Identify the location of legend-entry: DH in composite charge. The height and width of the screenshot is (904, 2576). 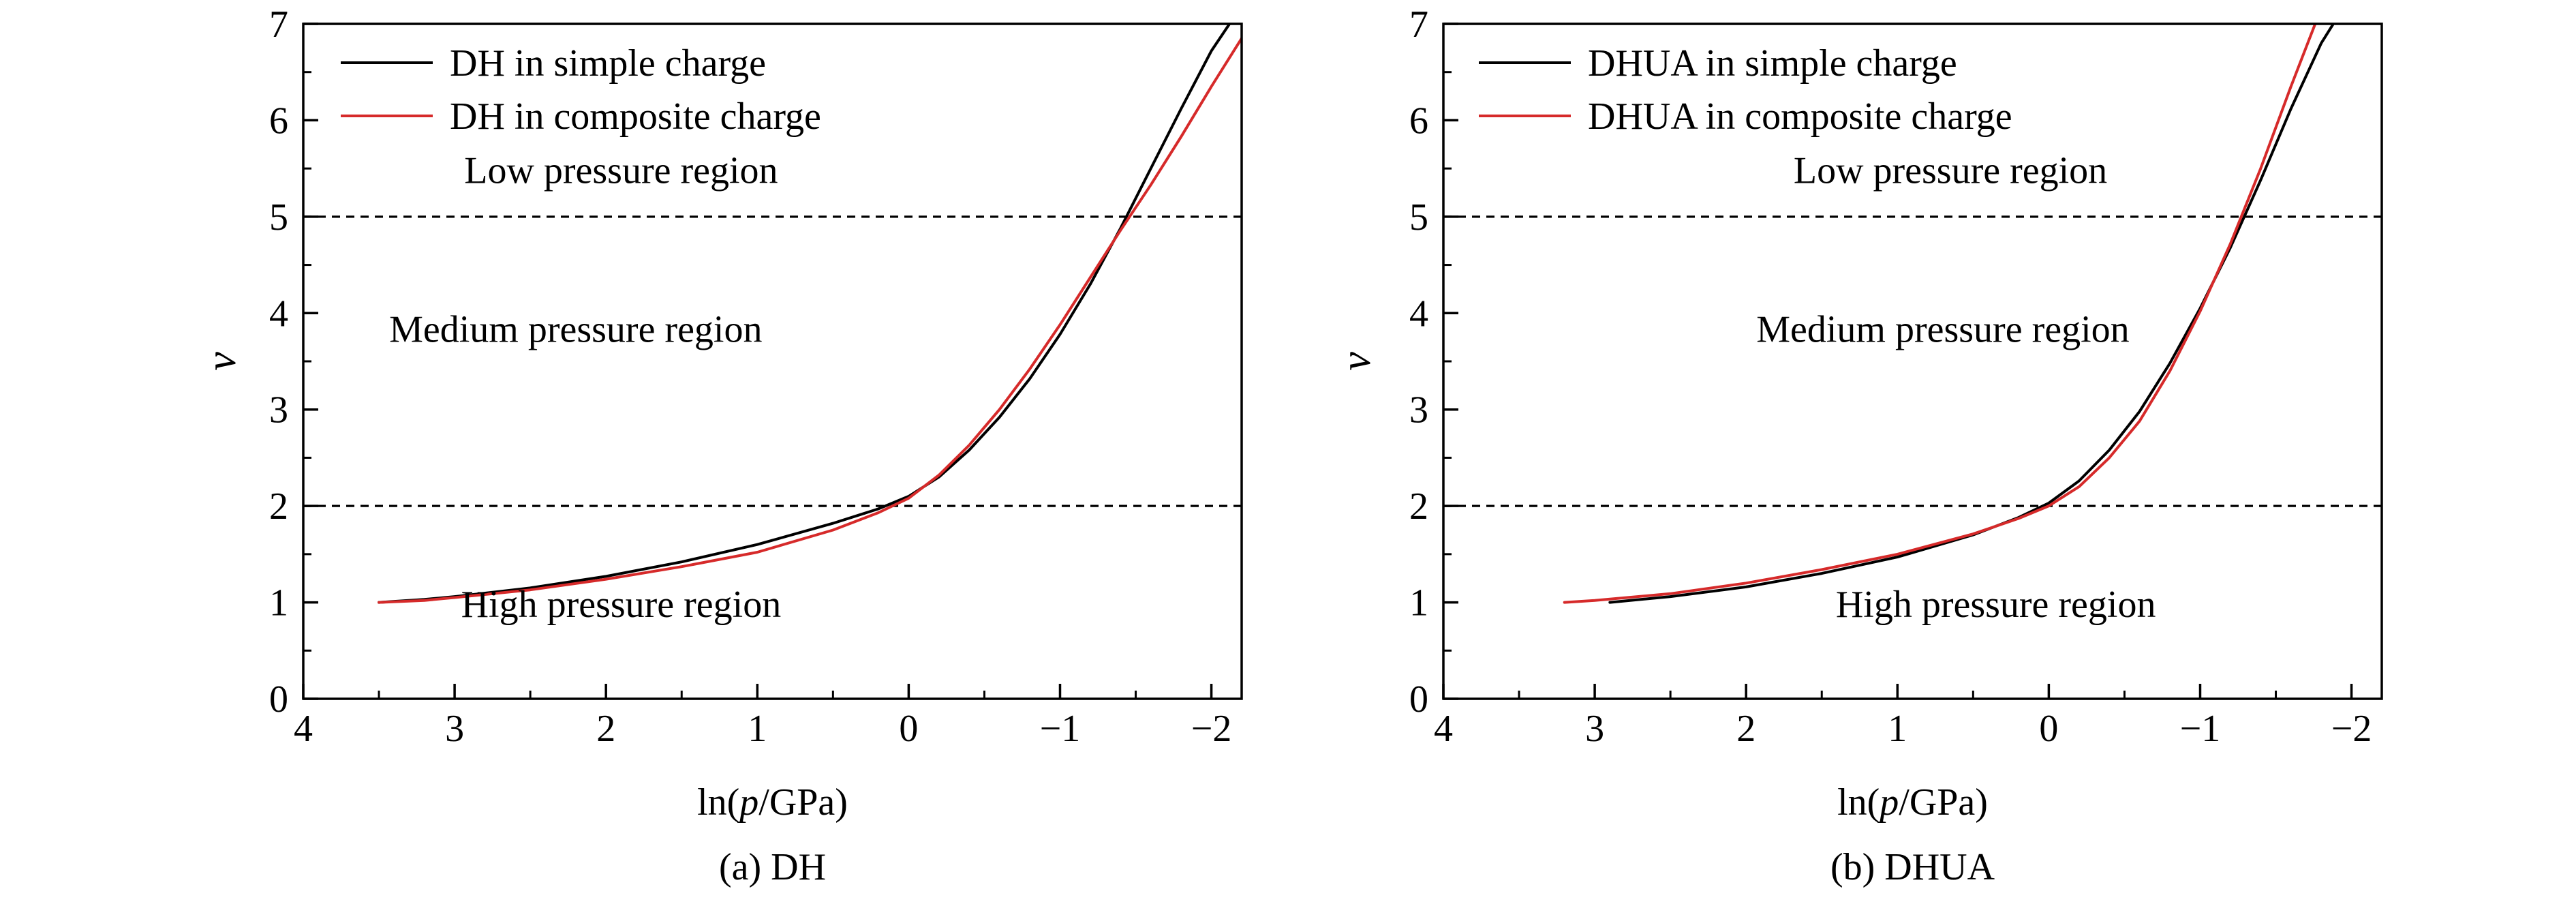
(635, 116).